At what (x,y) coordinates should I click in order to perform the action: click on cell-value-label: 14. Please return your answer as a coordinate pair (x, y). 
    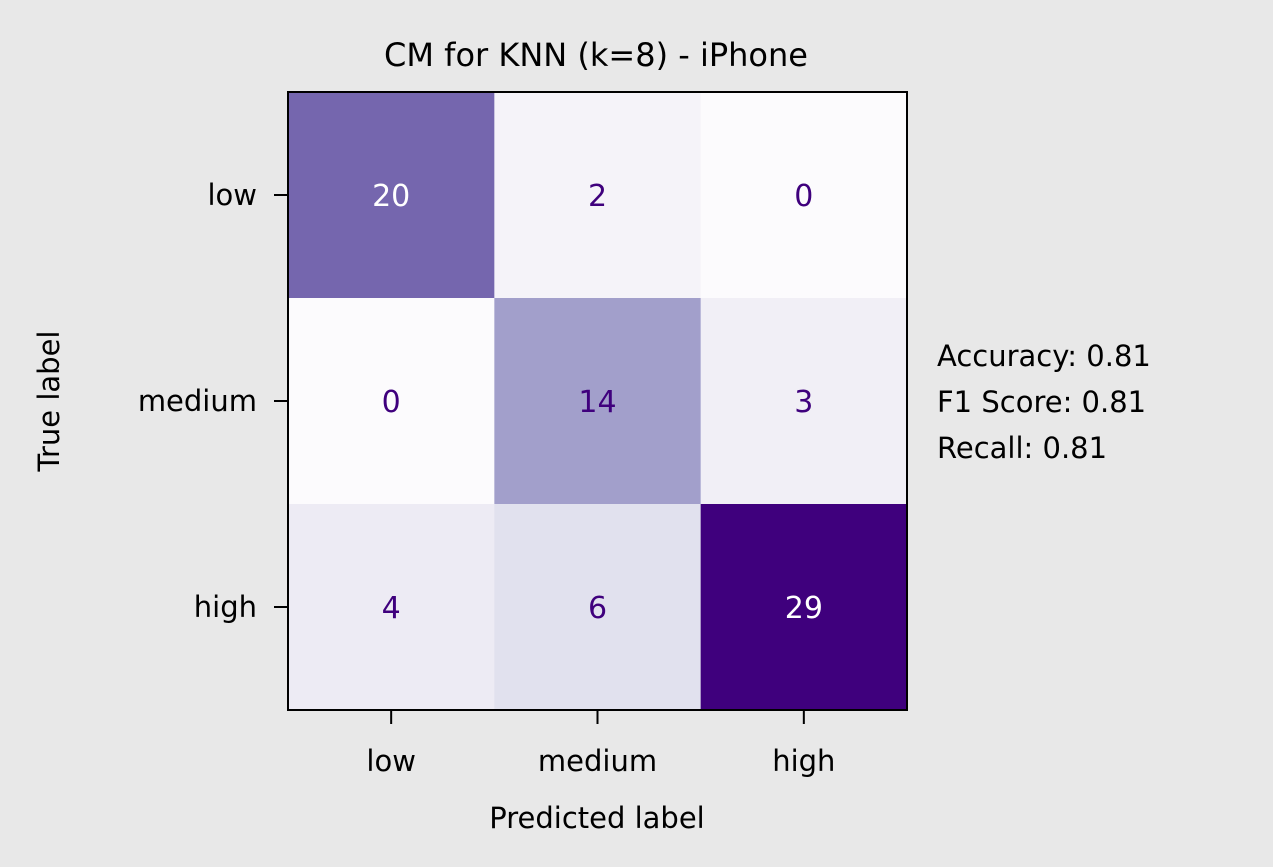
    Looking at the image, I should click on (597, 402).